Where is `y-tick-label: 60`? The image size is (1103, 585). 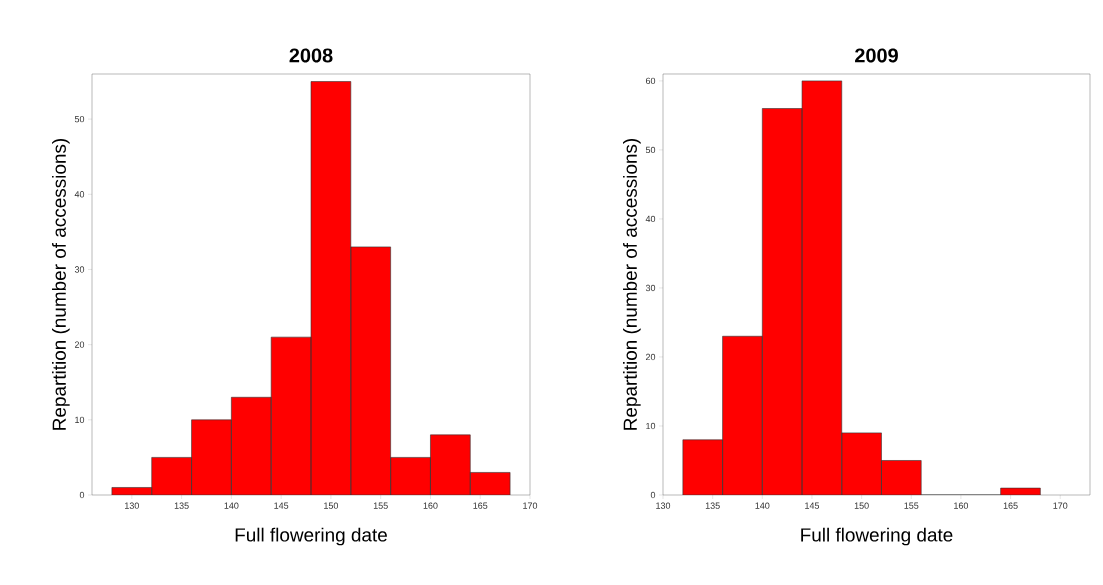 y-tick-label: 60 is located at coordinates (650, 81).